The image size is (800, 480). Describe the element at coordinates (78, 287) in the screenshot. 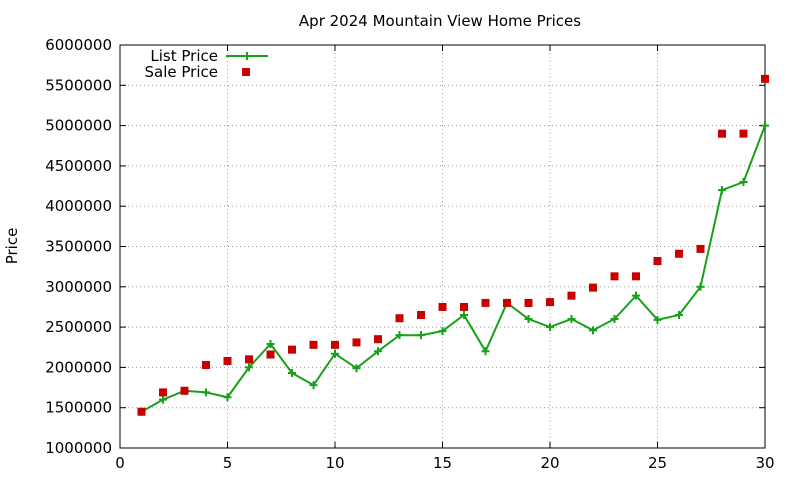

I see `y-tick-label: 3000000` at that location.